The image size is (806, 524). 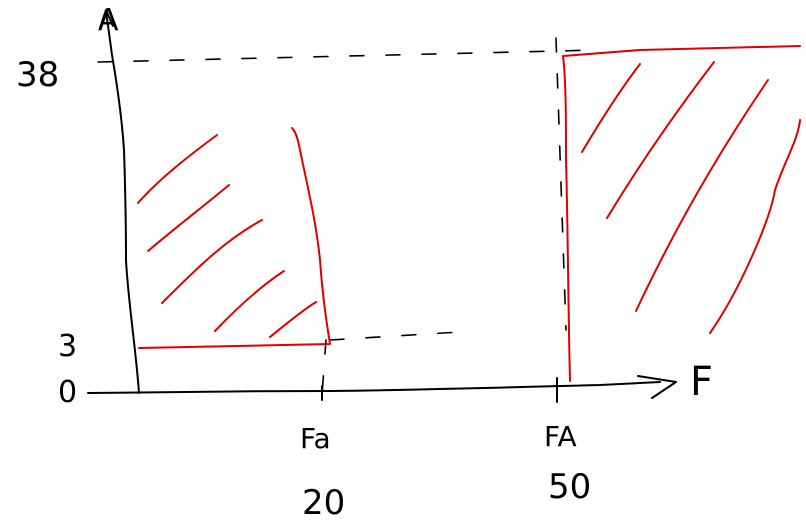 What do you see at coordinates (67, 346) in the screenshot?
I see `y-tick-label-3: 3` at bounding box center [67, 346].